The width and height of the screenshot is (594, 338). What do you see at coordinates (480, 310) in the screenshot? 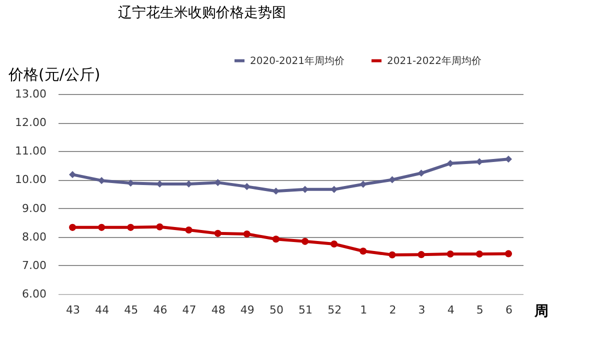
I see `x-tick-label: 5` at bounding box center [480, 310].